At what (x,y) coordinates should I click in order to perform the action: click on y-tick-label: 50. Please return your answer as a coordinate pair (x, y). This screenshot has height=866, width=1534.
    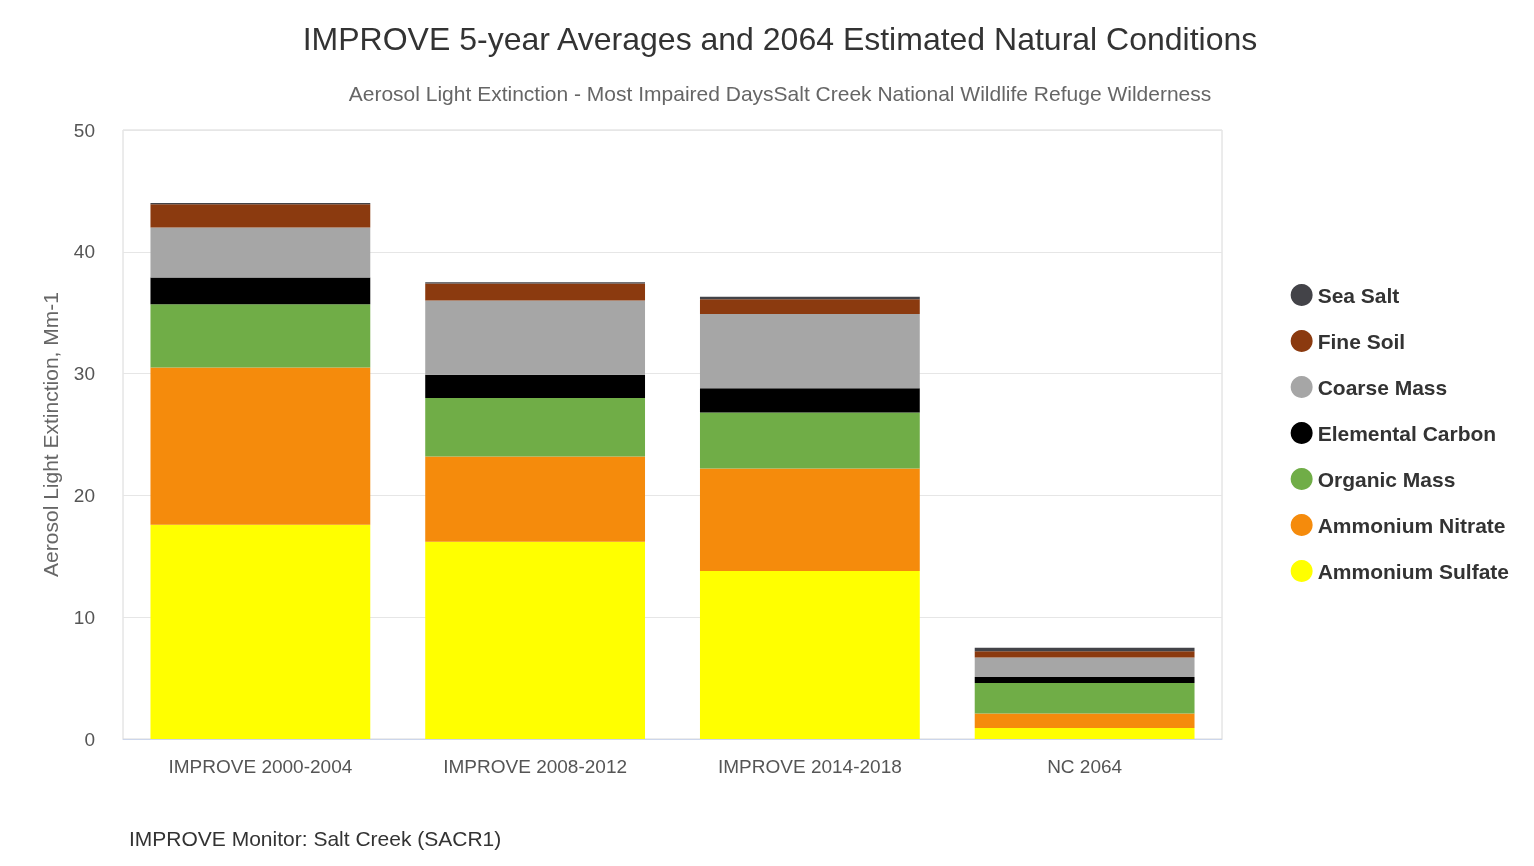
    Looking at the image, I should click on (84, 130).